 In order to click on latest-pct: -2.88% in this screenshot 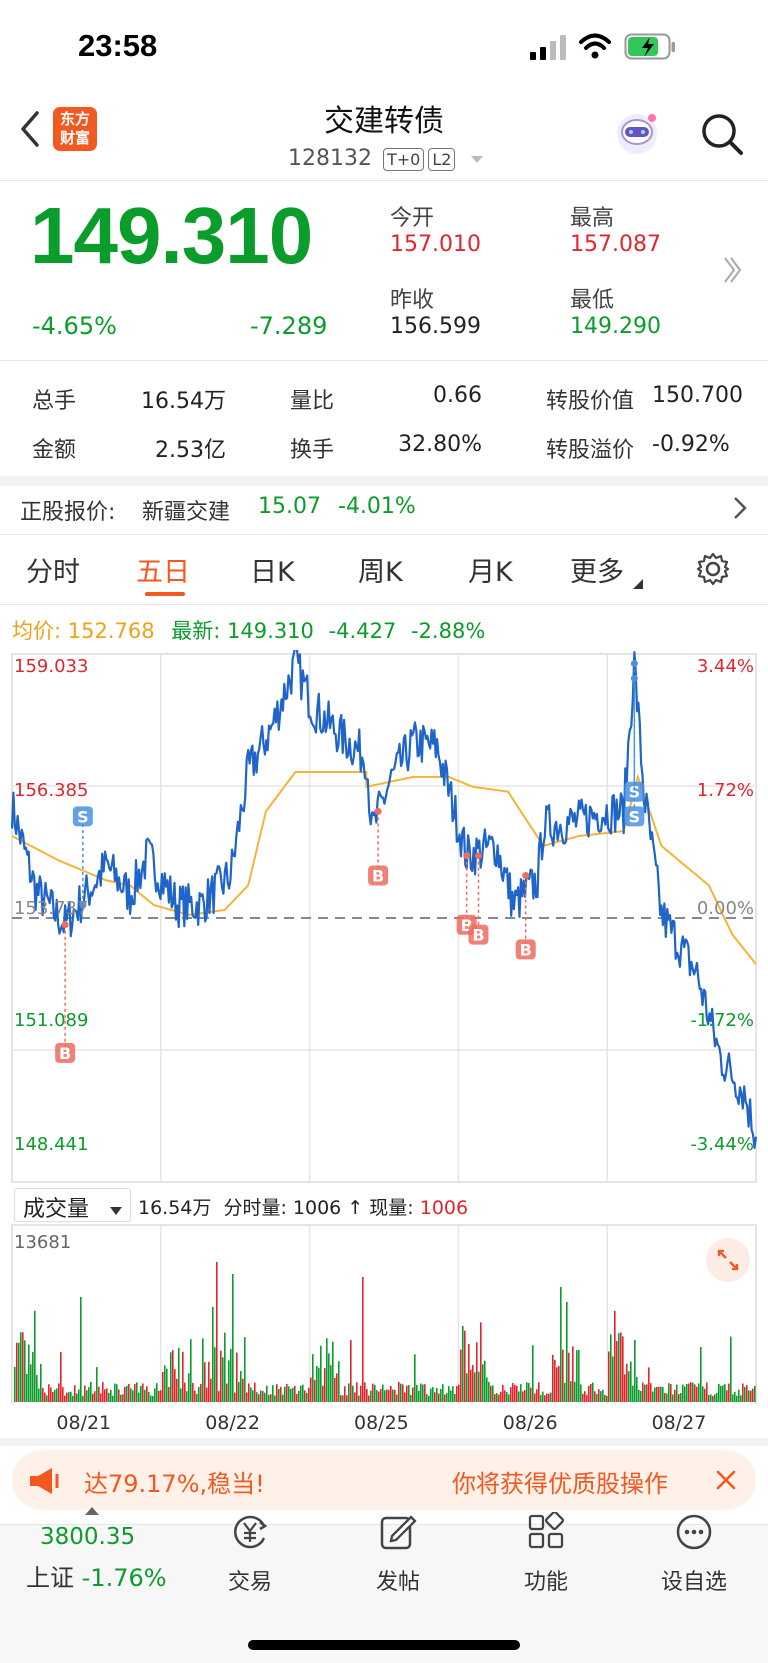, I will do `click(448, 631)`.